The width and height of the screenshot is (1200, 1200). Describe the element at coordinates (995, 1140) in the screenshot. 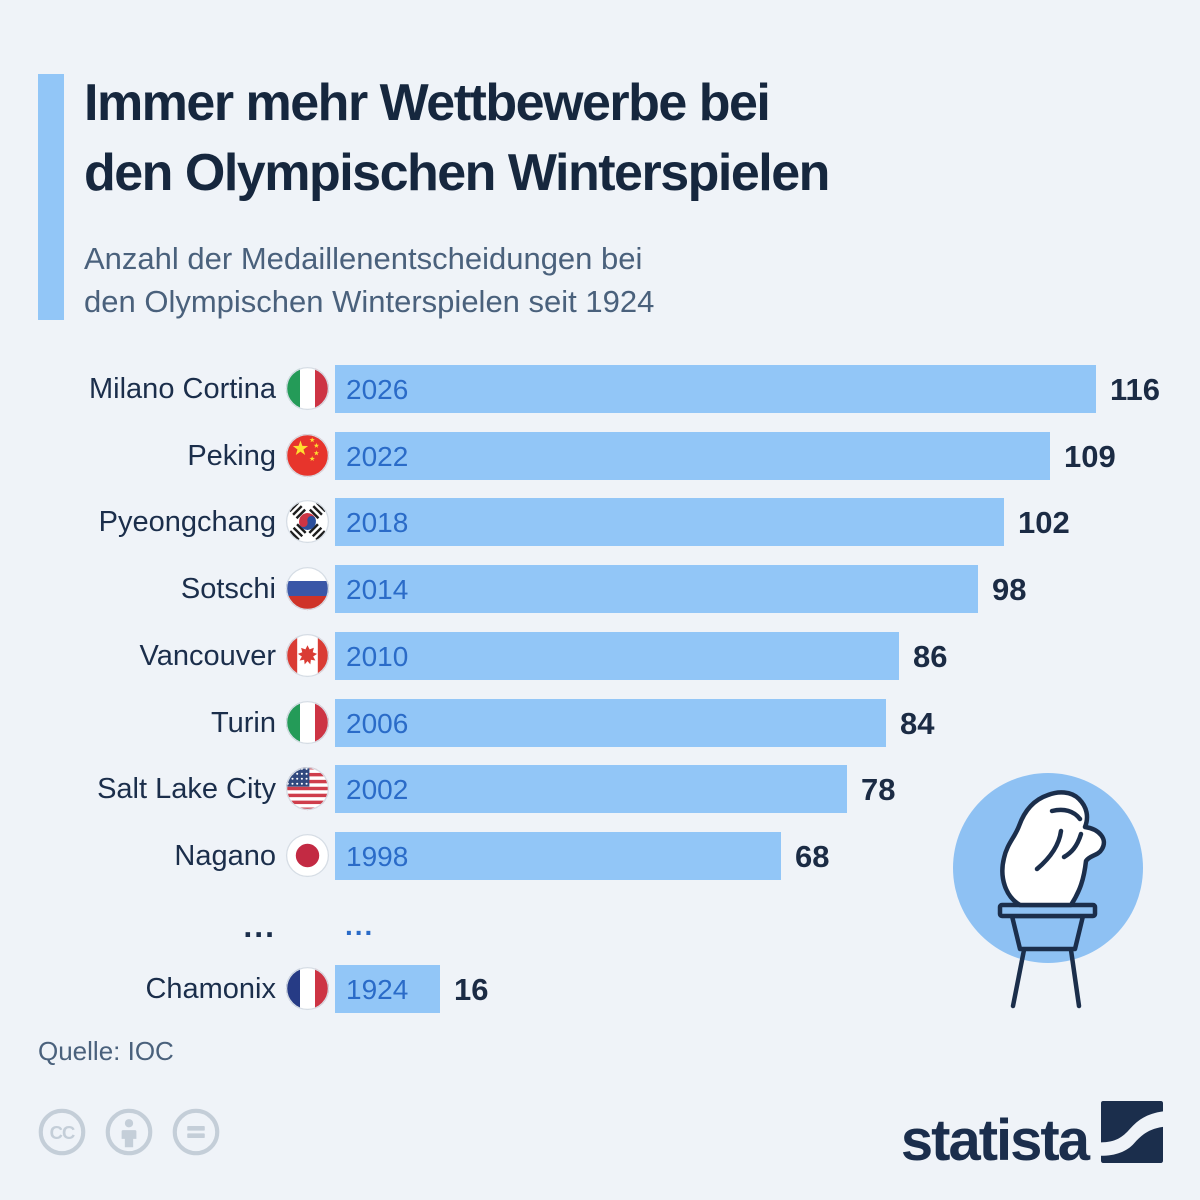

I see `statista-wordmark: statista` at that location.